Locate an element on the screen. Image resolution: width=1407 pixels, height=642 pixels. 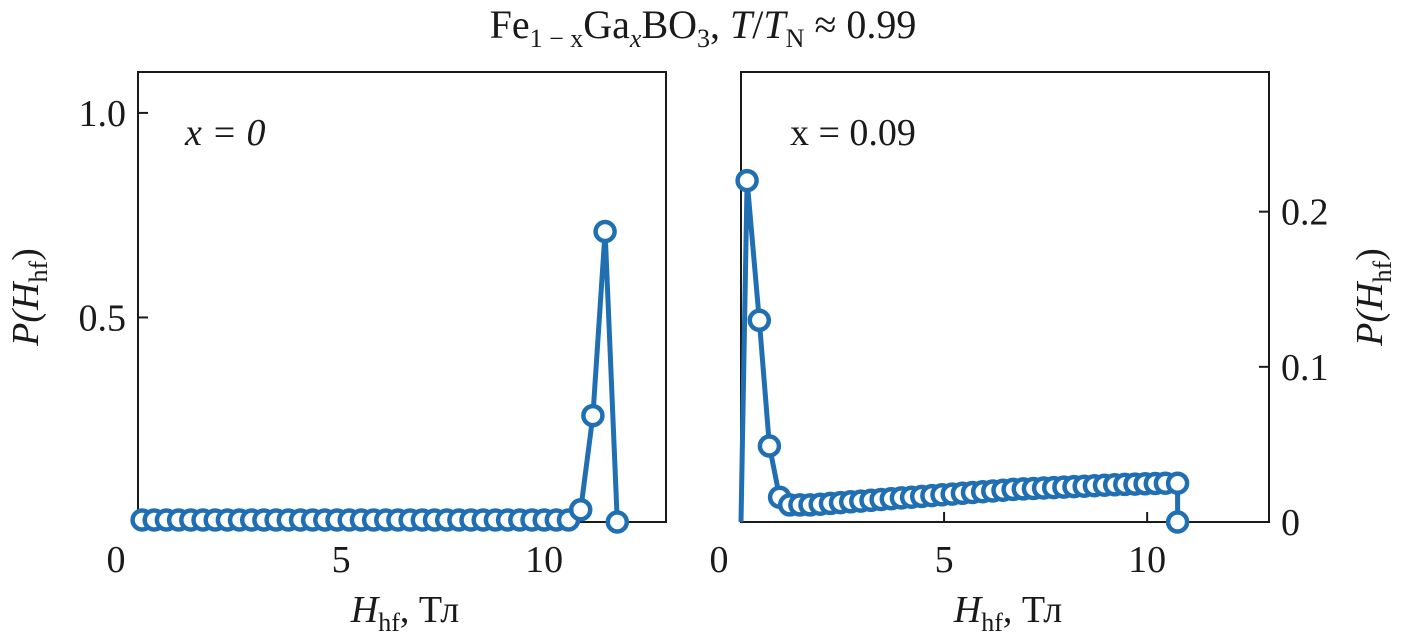
title-sub-3: 3 is located at coordinates (703, 38).